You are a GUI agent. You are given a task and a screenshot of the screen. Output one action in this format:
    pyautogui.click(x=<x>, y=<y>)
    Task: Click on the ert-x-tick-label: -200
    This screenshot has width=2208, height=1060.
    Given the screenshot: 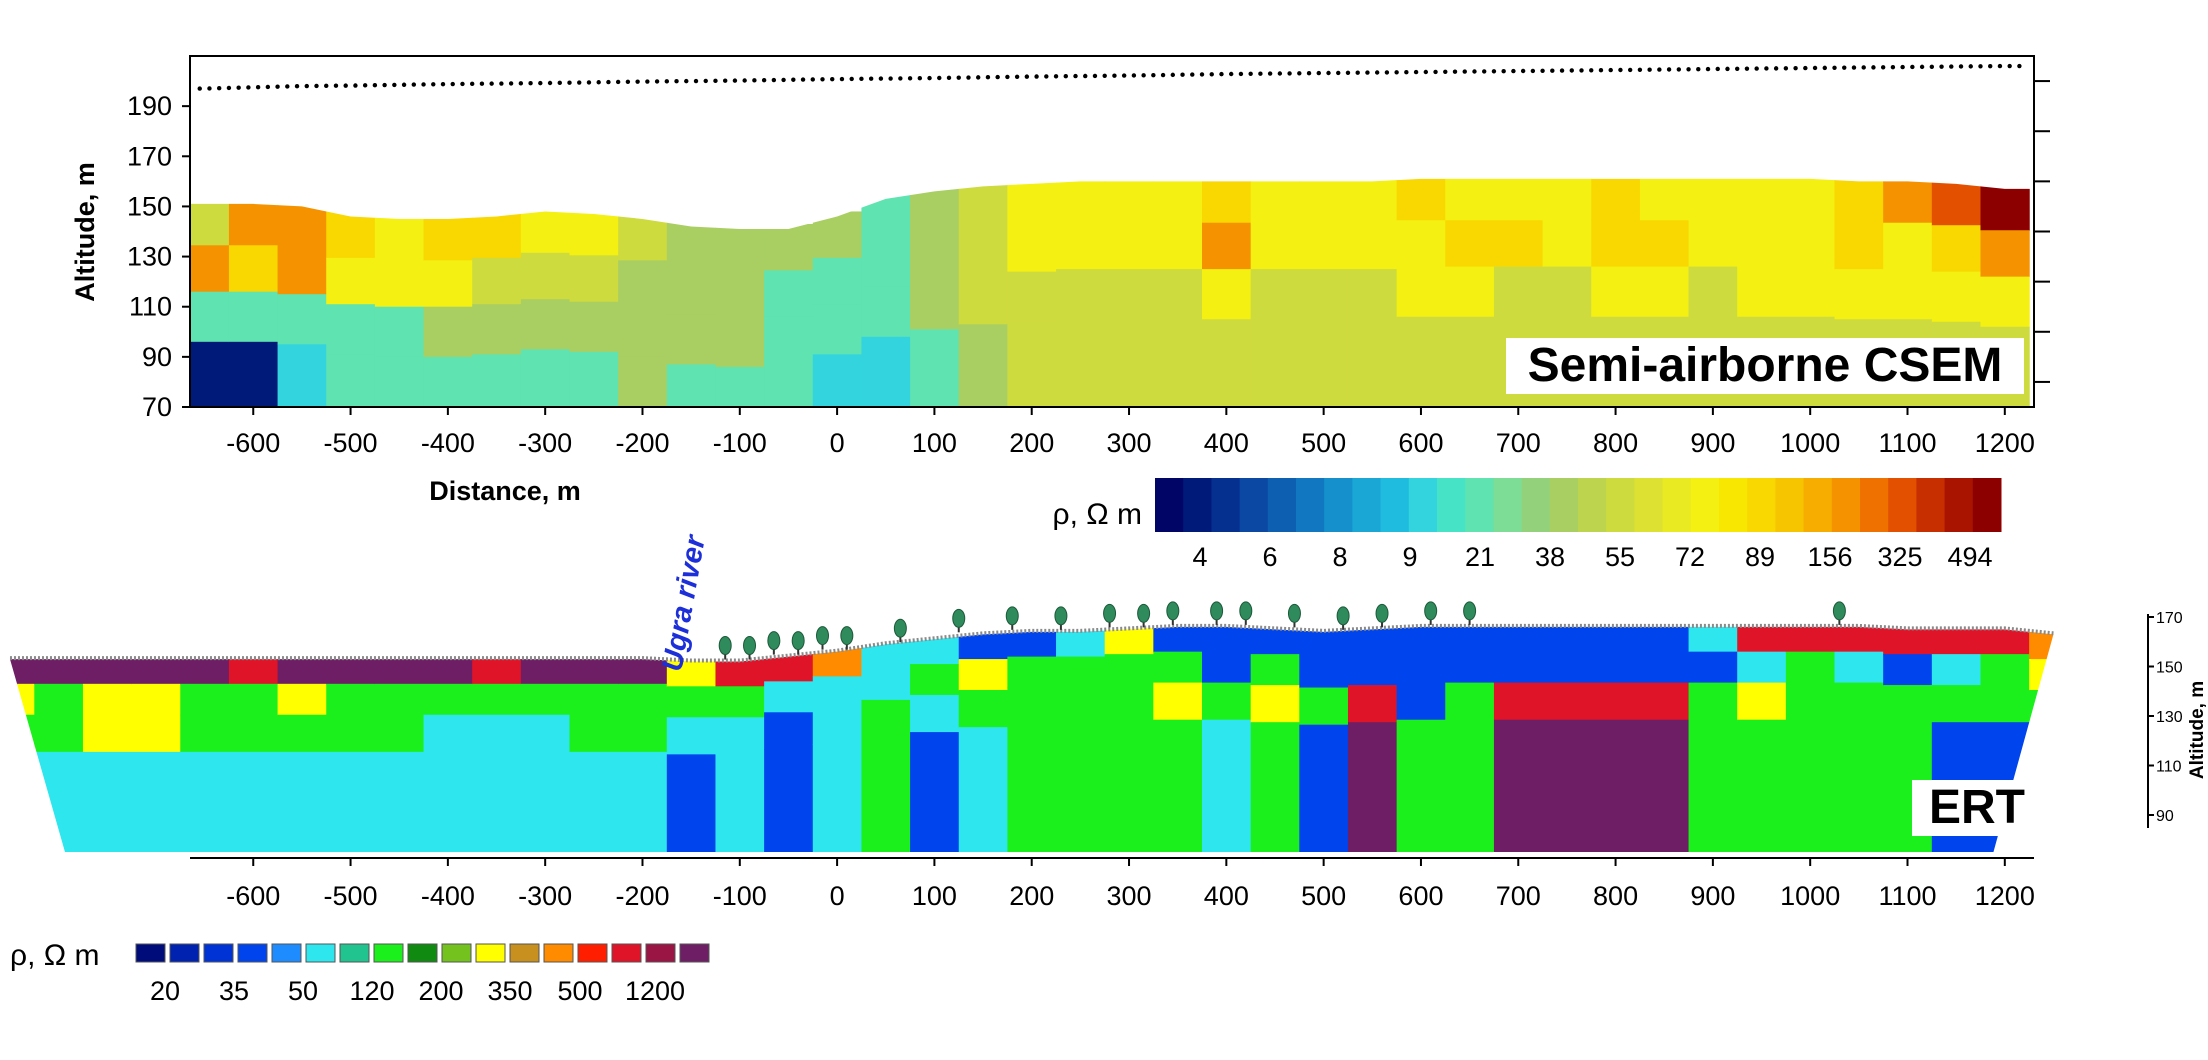 What is the action you would take?
    pyautogui.click(x=642, y=896)
    